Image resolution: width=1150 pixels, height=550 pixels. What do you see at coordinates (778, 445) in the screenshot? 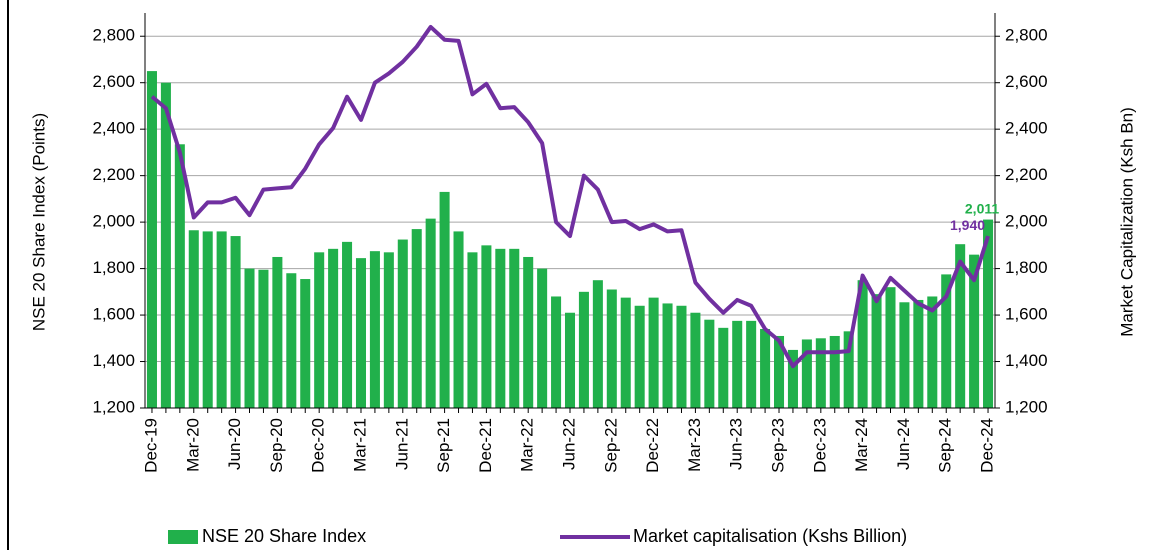
I see `x-tick-label: Sep-23` at bounding box center [778, 445].